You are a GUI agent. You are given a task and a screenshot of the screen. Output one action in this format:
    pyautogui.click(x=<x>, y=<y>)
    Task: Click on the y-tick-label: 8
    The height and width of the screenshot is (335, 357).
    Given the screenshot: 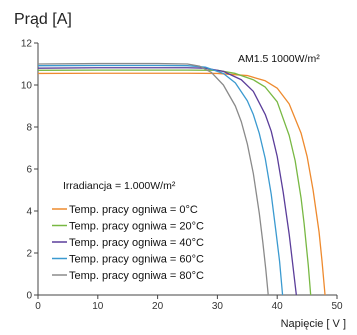 What is the action you would take?
    pyautogui.click(x=29, y=128)
    